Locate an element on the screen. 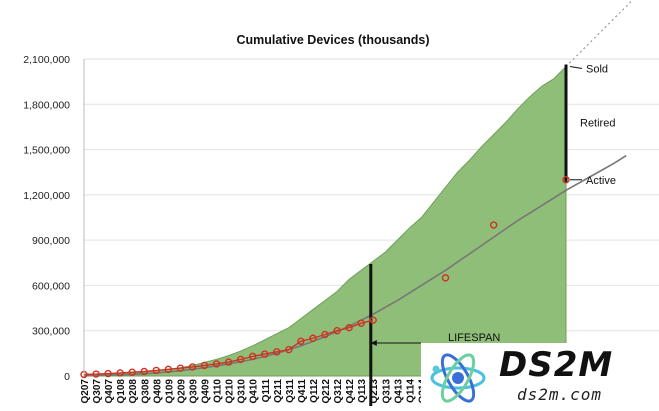 This screenshot has width=659, height=411. x-tick-label: Q111 is located at coordinates (266, 391).